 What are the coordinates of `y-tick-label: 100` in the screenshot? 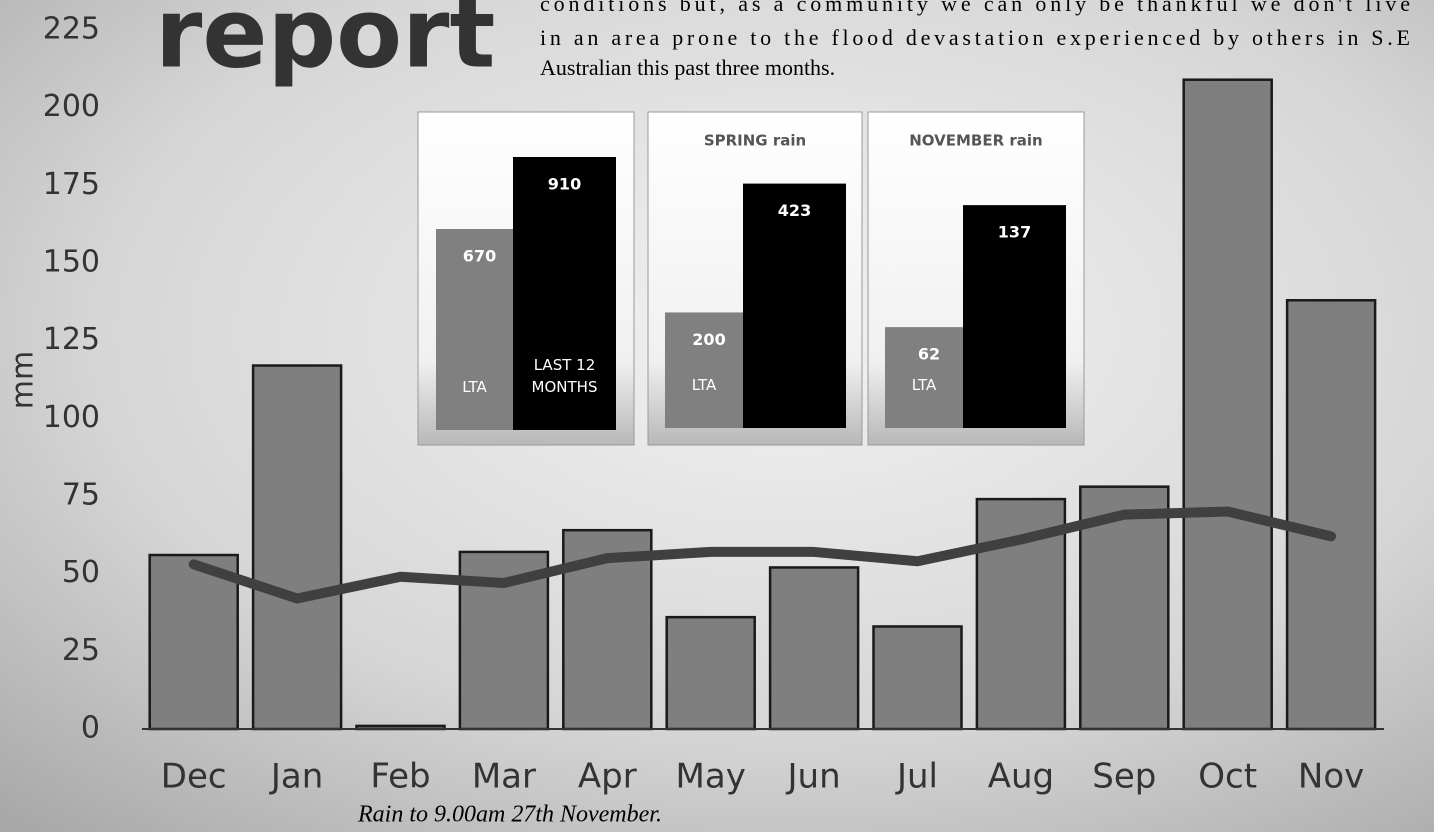 It's located at (71, 417).